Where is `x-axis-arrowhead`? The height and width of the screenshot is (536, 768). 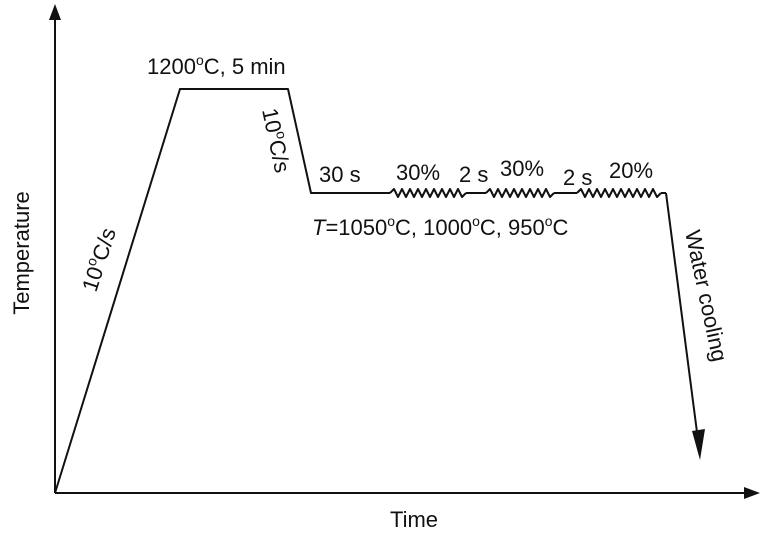 x-axis-arrowhead is located at coordinates (752, 493).